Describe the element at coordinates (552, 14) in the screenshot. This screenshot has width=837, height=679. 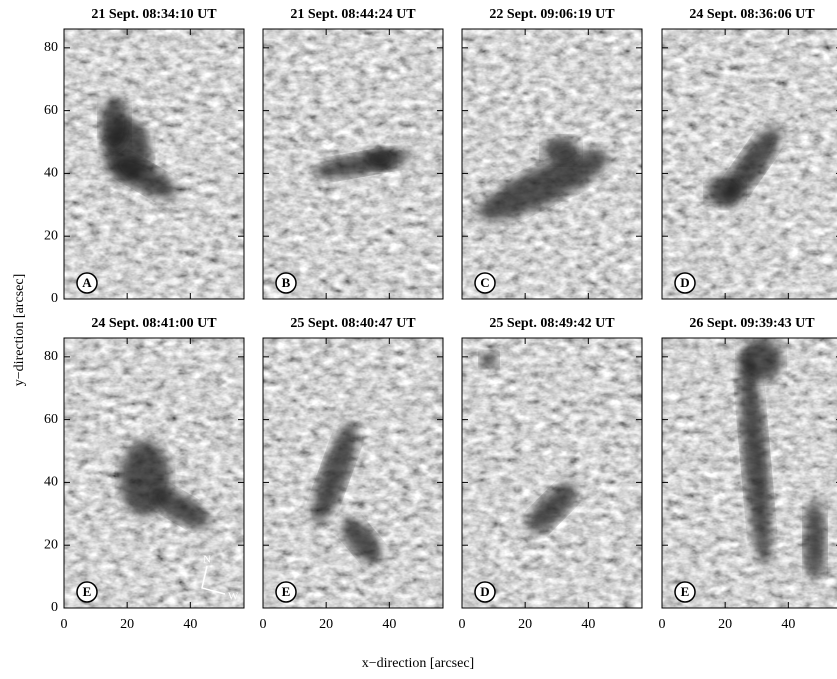
I see `panel-title: 22 Sept. 09:06:19 UT` at that location.